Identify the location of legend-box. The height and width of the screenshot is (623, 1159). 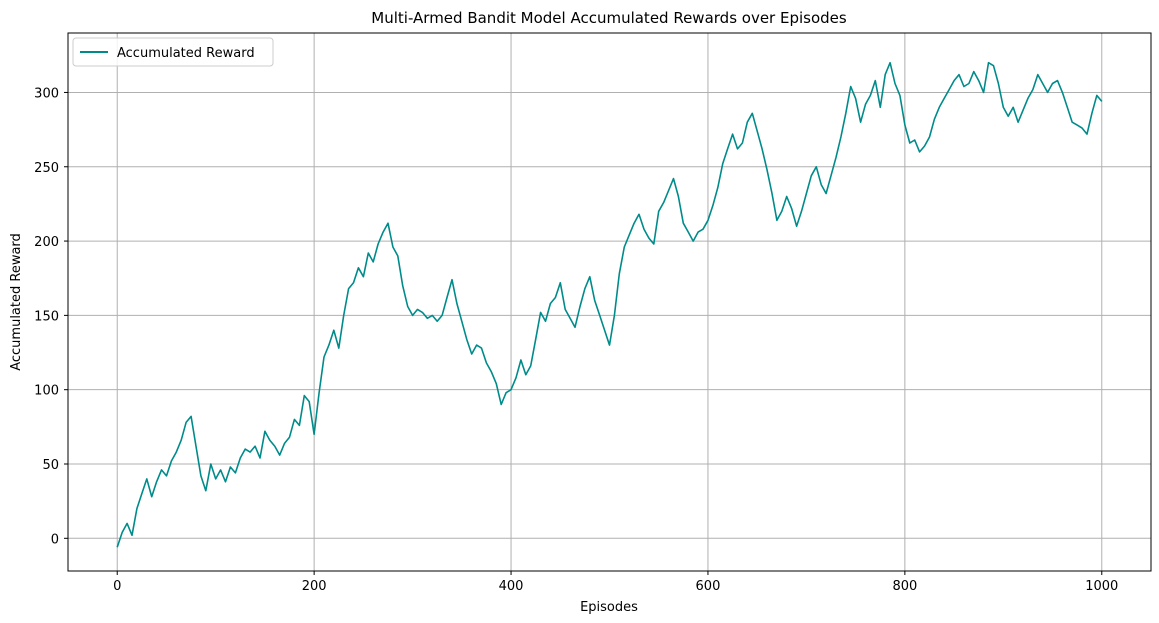
(173, 52).